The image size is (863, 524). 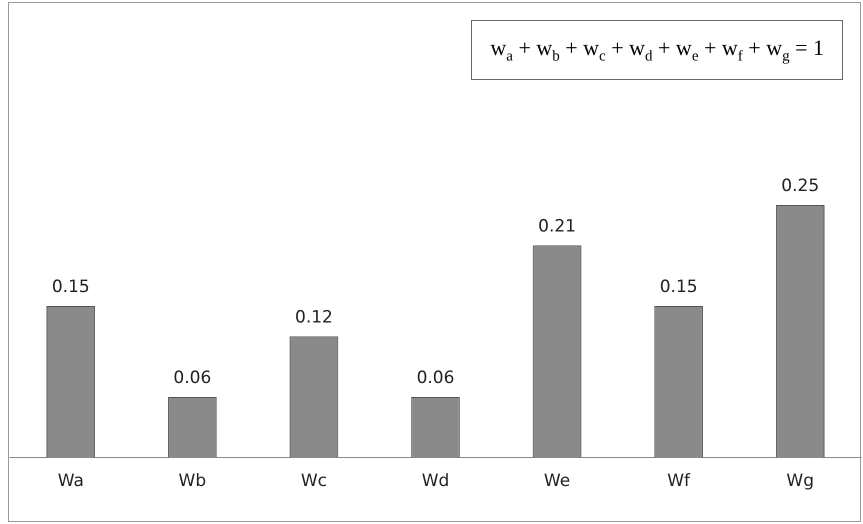 What do you see at coordinates (557, 226) in the screenshot?
I see `data-label: 0.21` at bounding box center [557, 226].